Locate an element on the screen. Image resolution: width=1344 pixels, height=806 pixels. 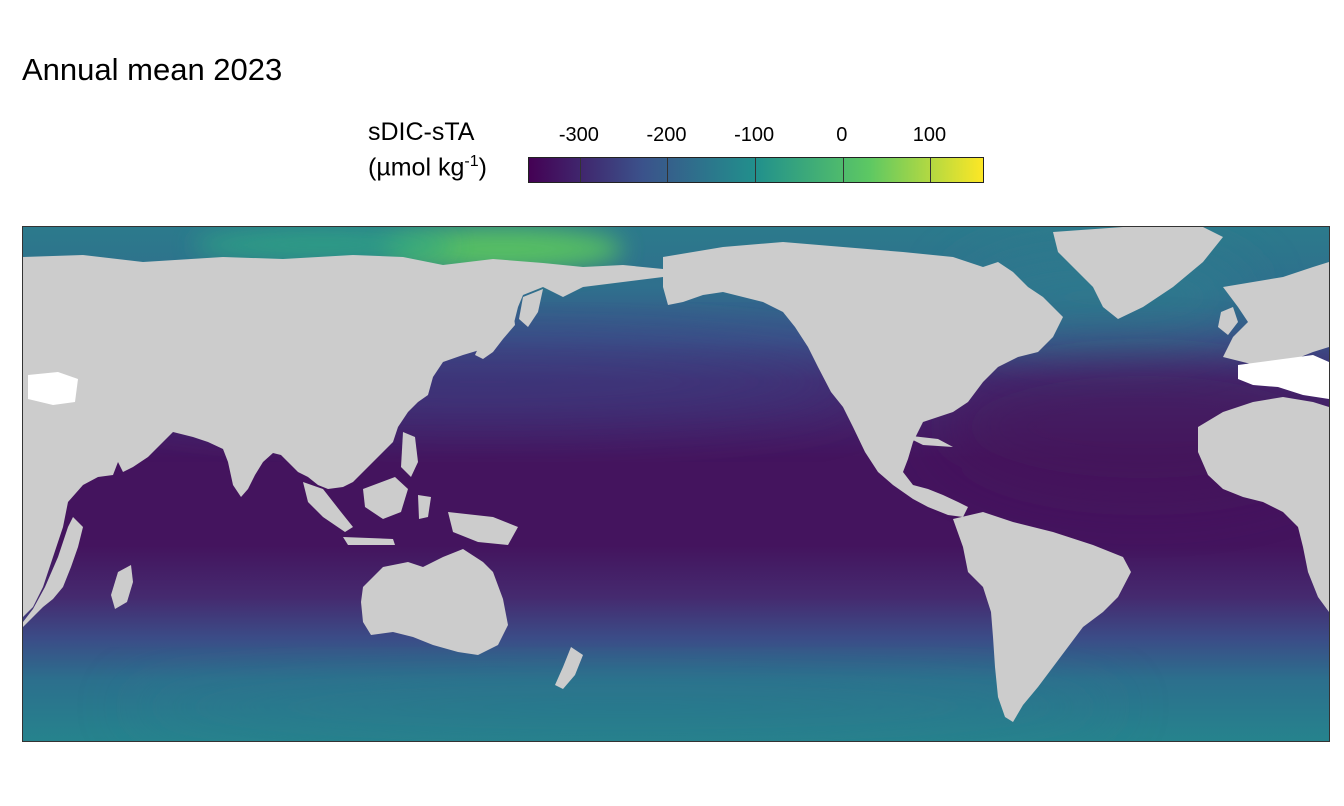
colorbar is located at coordinates (756, 170).